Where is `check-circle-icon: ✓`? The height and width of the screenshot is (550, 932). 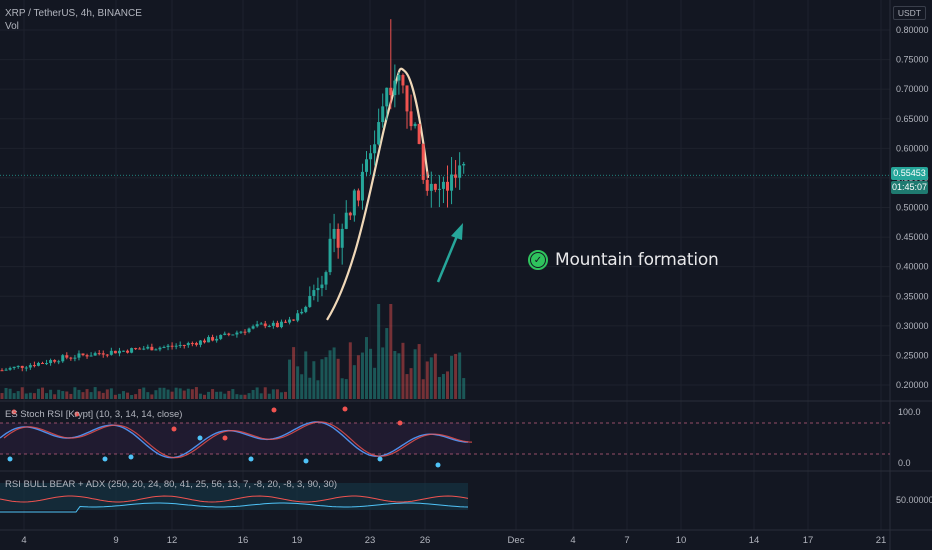
check-circle-icon: ✓ is located at coordinates (538, 260).